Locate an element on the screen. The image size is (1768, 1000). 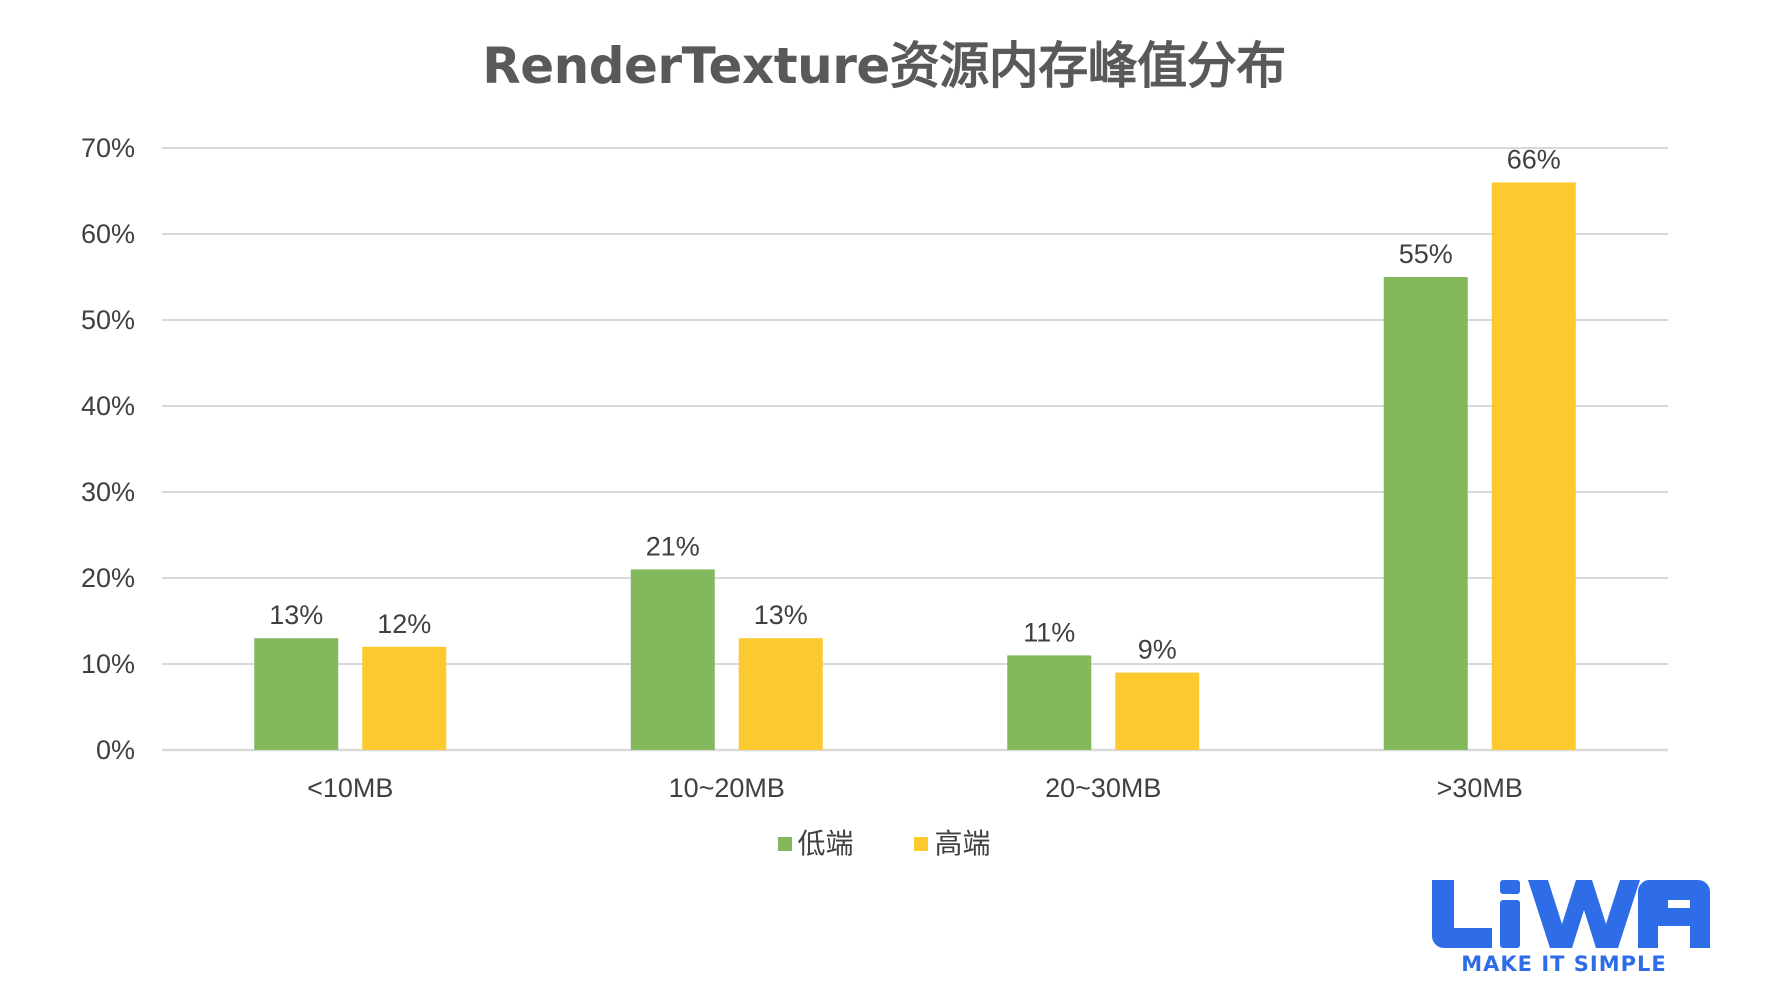
y-tick-label: 70% is located at coordinates (108, 148).